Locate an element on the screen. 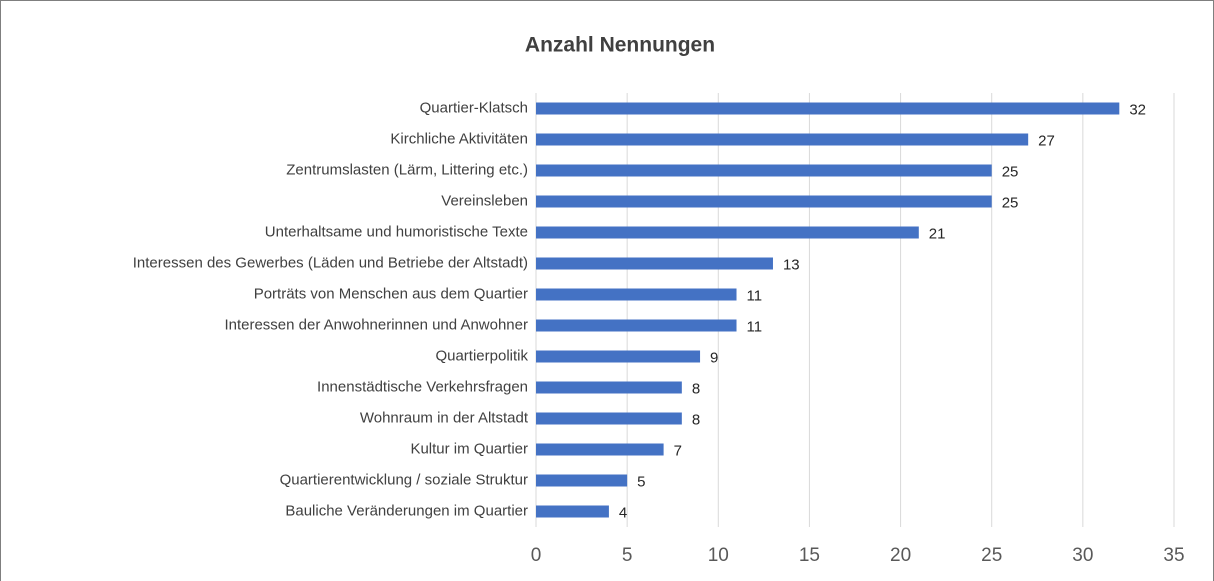  x-tick-label: 30 is located at coordinates (1082, 555).